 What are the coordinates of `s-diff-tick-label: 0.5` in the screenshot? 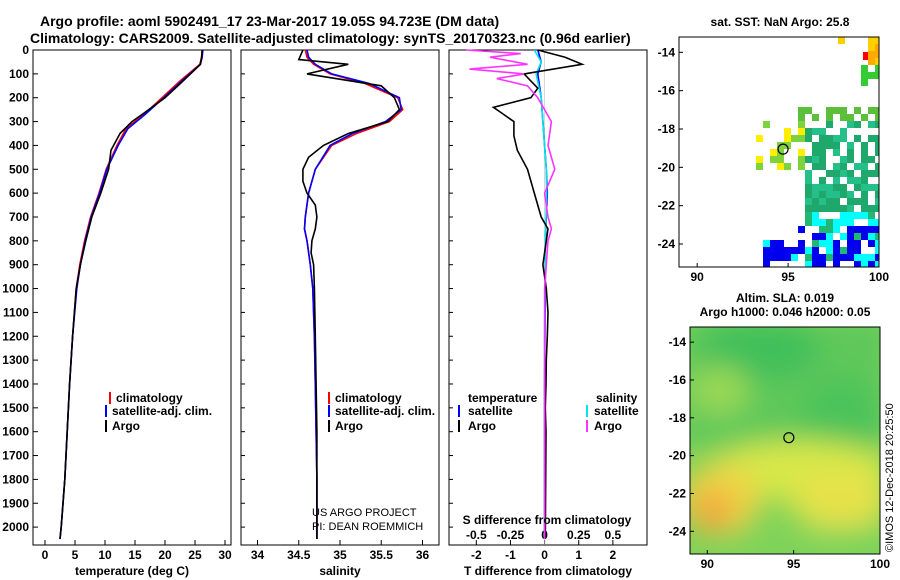 It's located at (613, 535).